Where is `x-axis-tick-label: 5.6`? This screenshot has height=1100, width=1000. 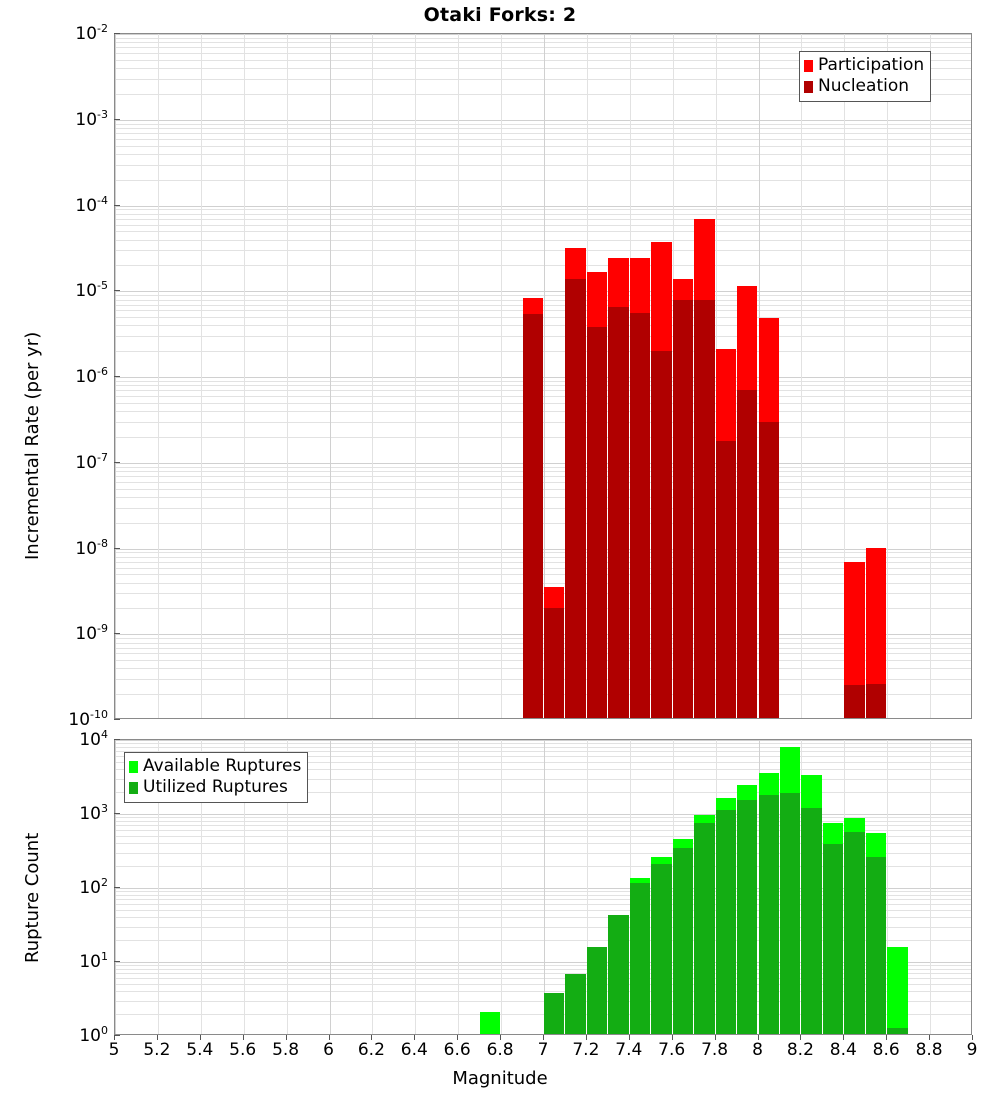 x-axis-tick-label: 5.6 is located at coordinates (243, 1050).